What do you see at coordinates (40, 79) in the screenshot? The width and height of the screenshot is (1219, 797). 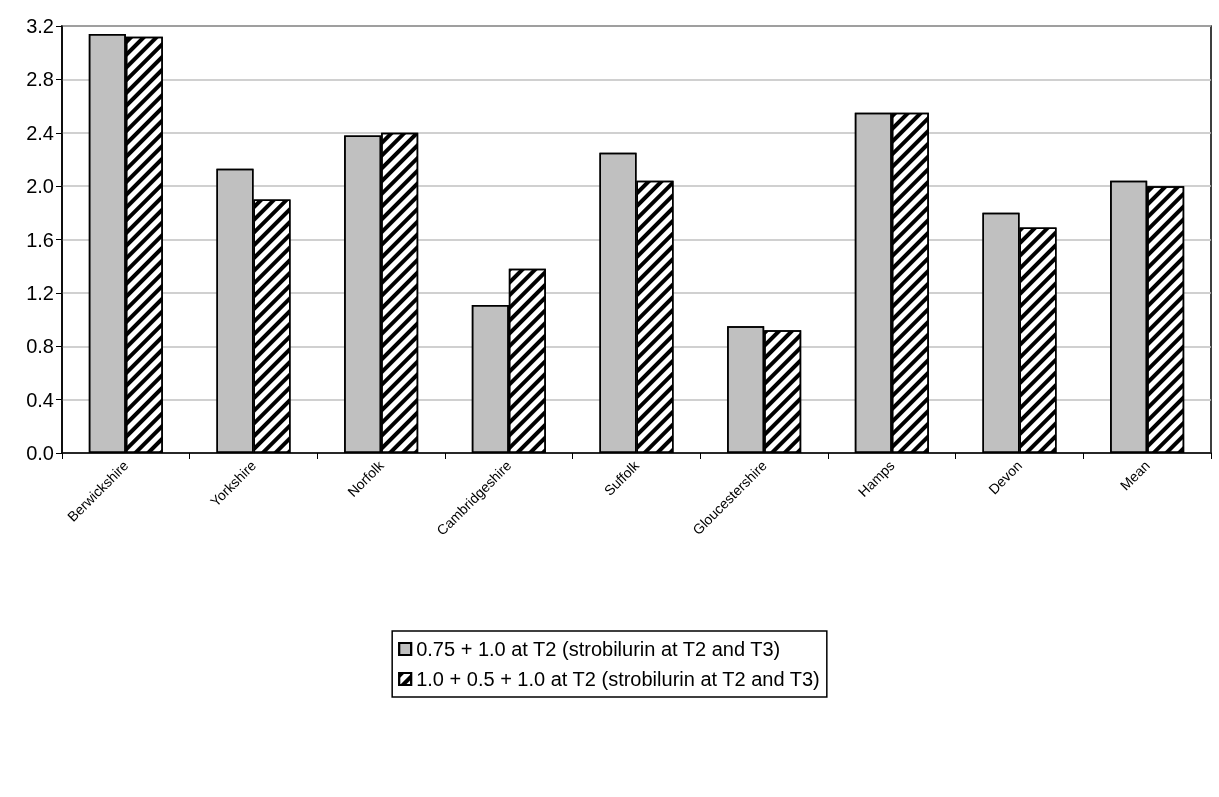 I see `y-tick-label: 2.8` at bounding box center [40, 79].